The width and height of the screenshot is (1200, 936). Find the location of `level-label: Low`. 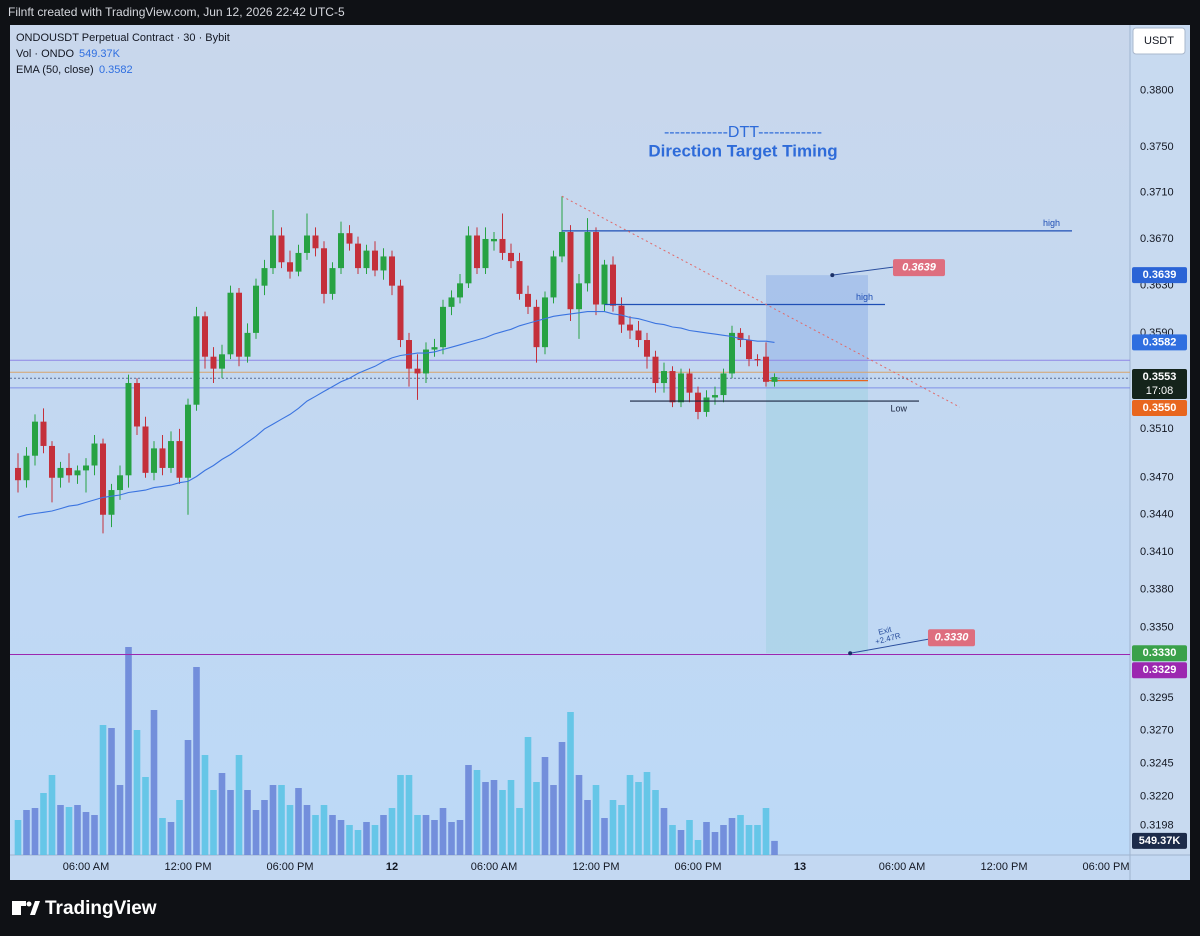

level-label: Low is located at coordinates (898, 408).